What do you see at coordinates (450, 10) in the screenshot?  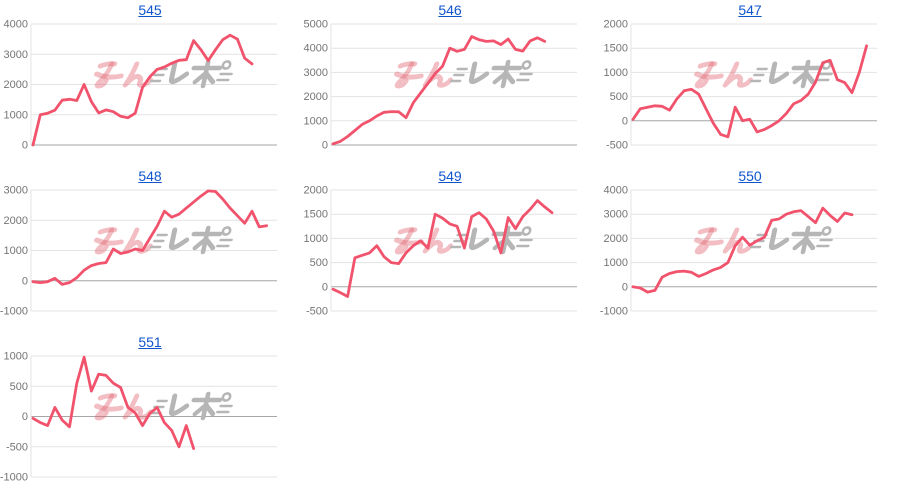 I see `chart-title-link: 546` at bounding box center [450, 10].